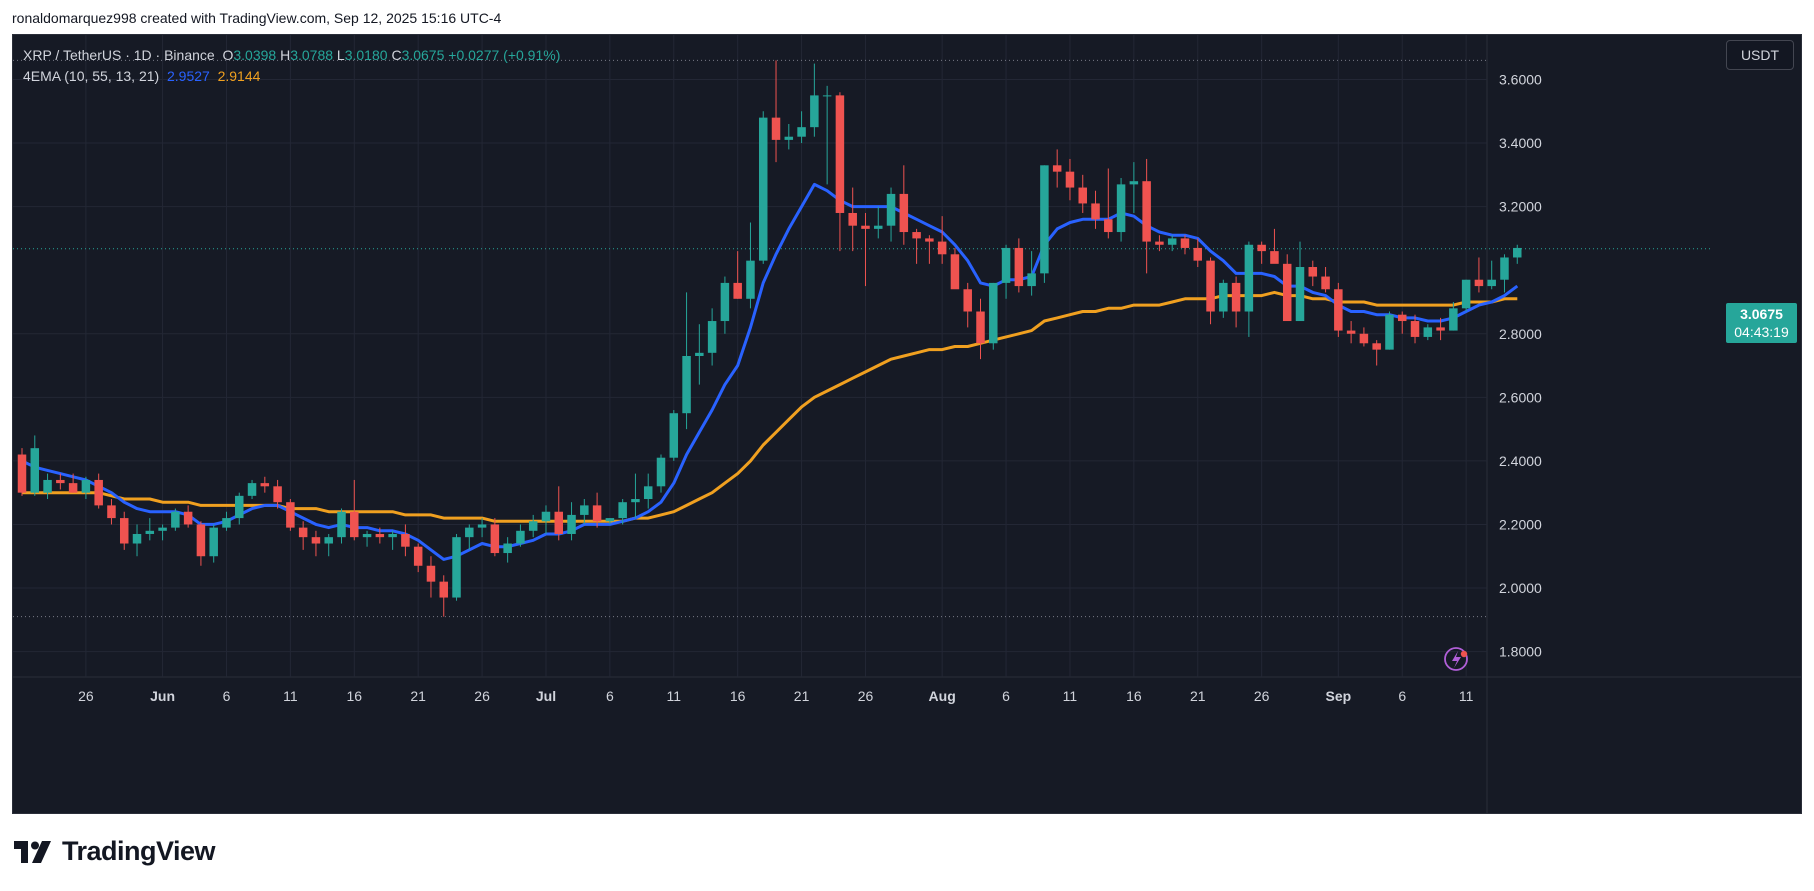 Image resolution: width=1814 pixels, height=891 pixels. I want to click on change-value: +0.0277 (+0.91%), so click(504, 55).